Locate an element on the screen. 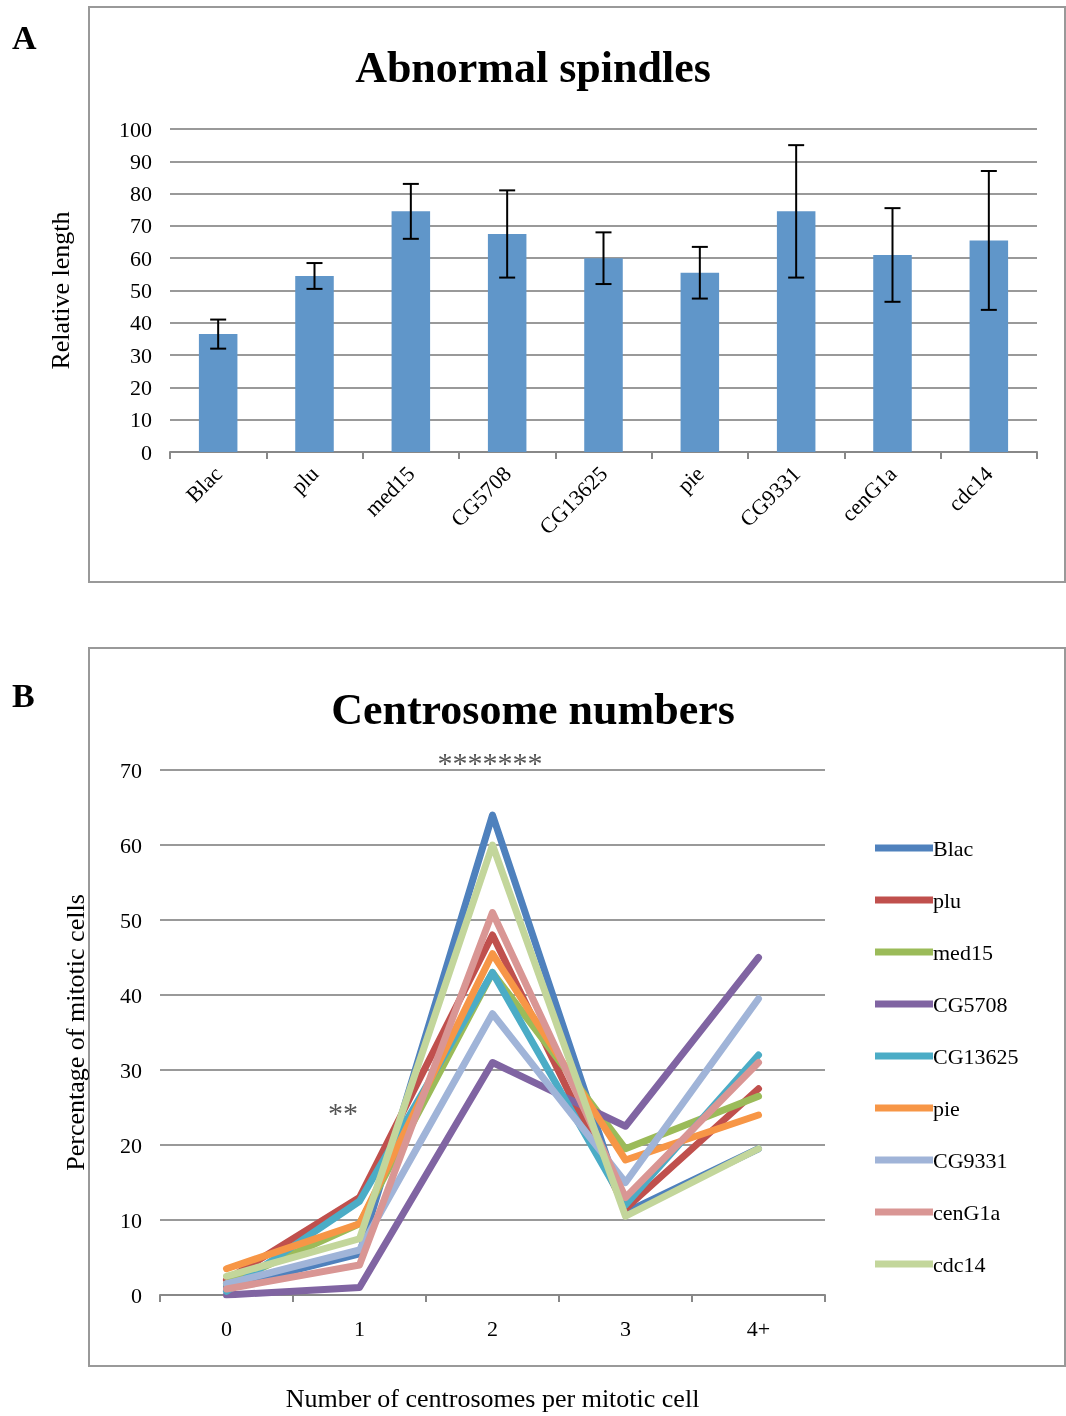 The height and width of the screenshot is (1416, 1066). y-tick-label: 100 is located at coordinates (135, 129).